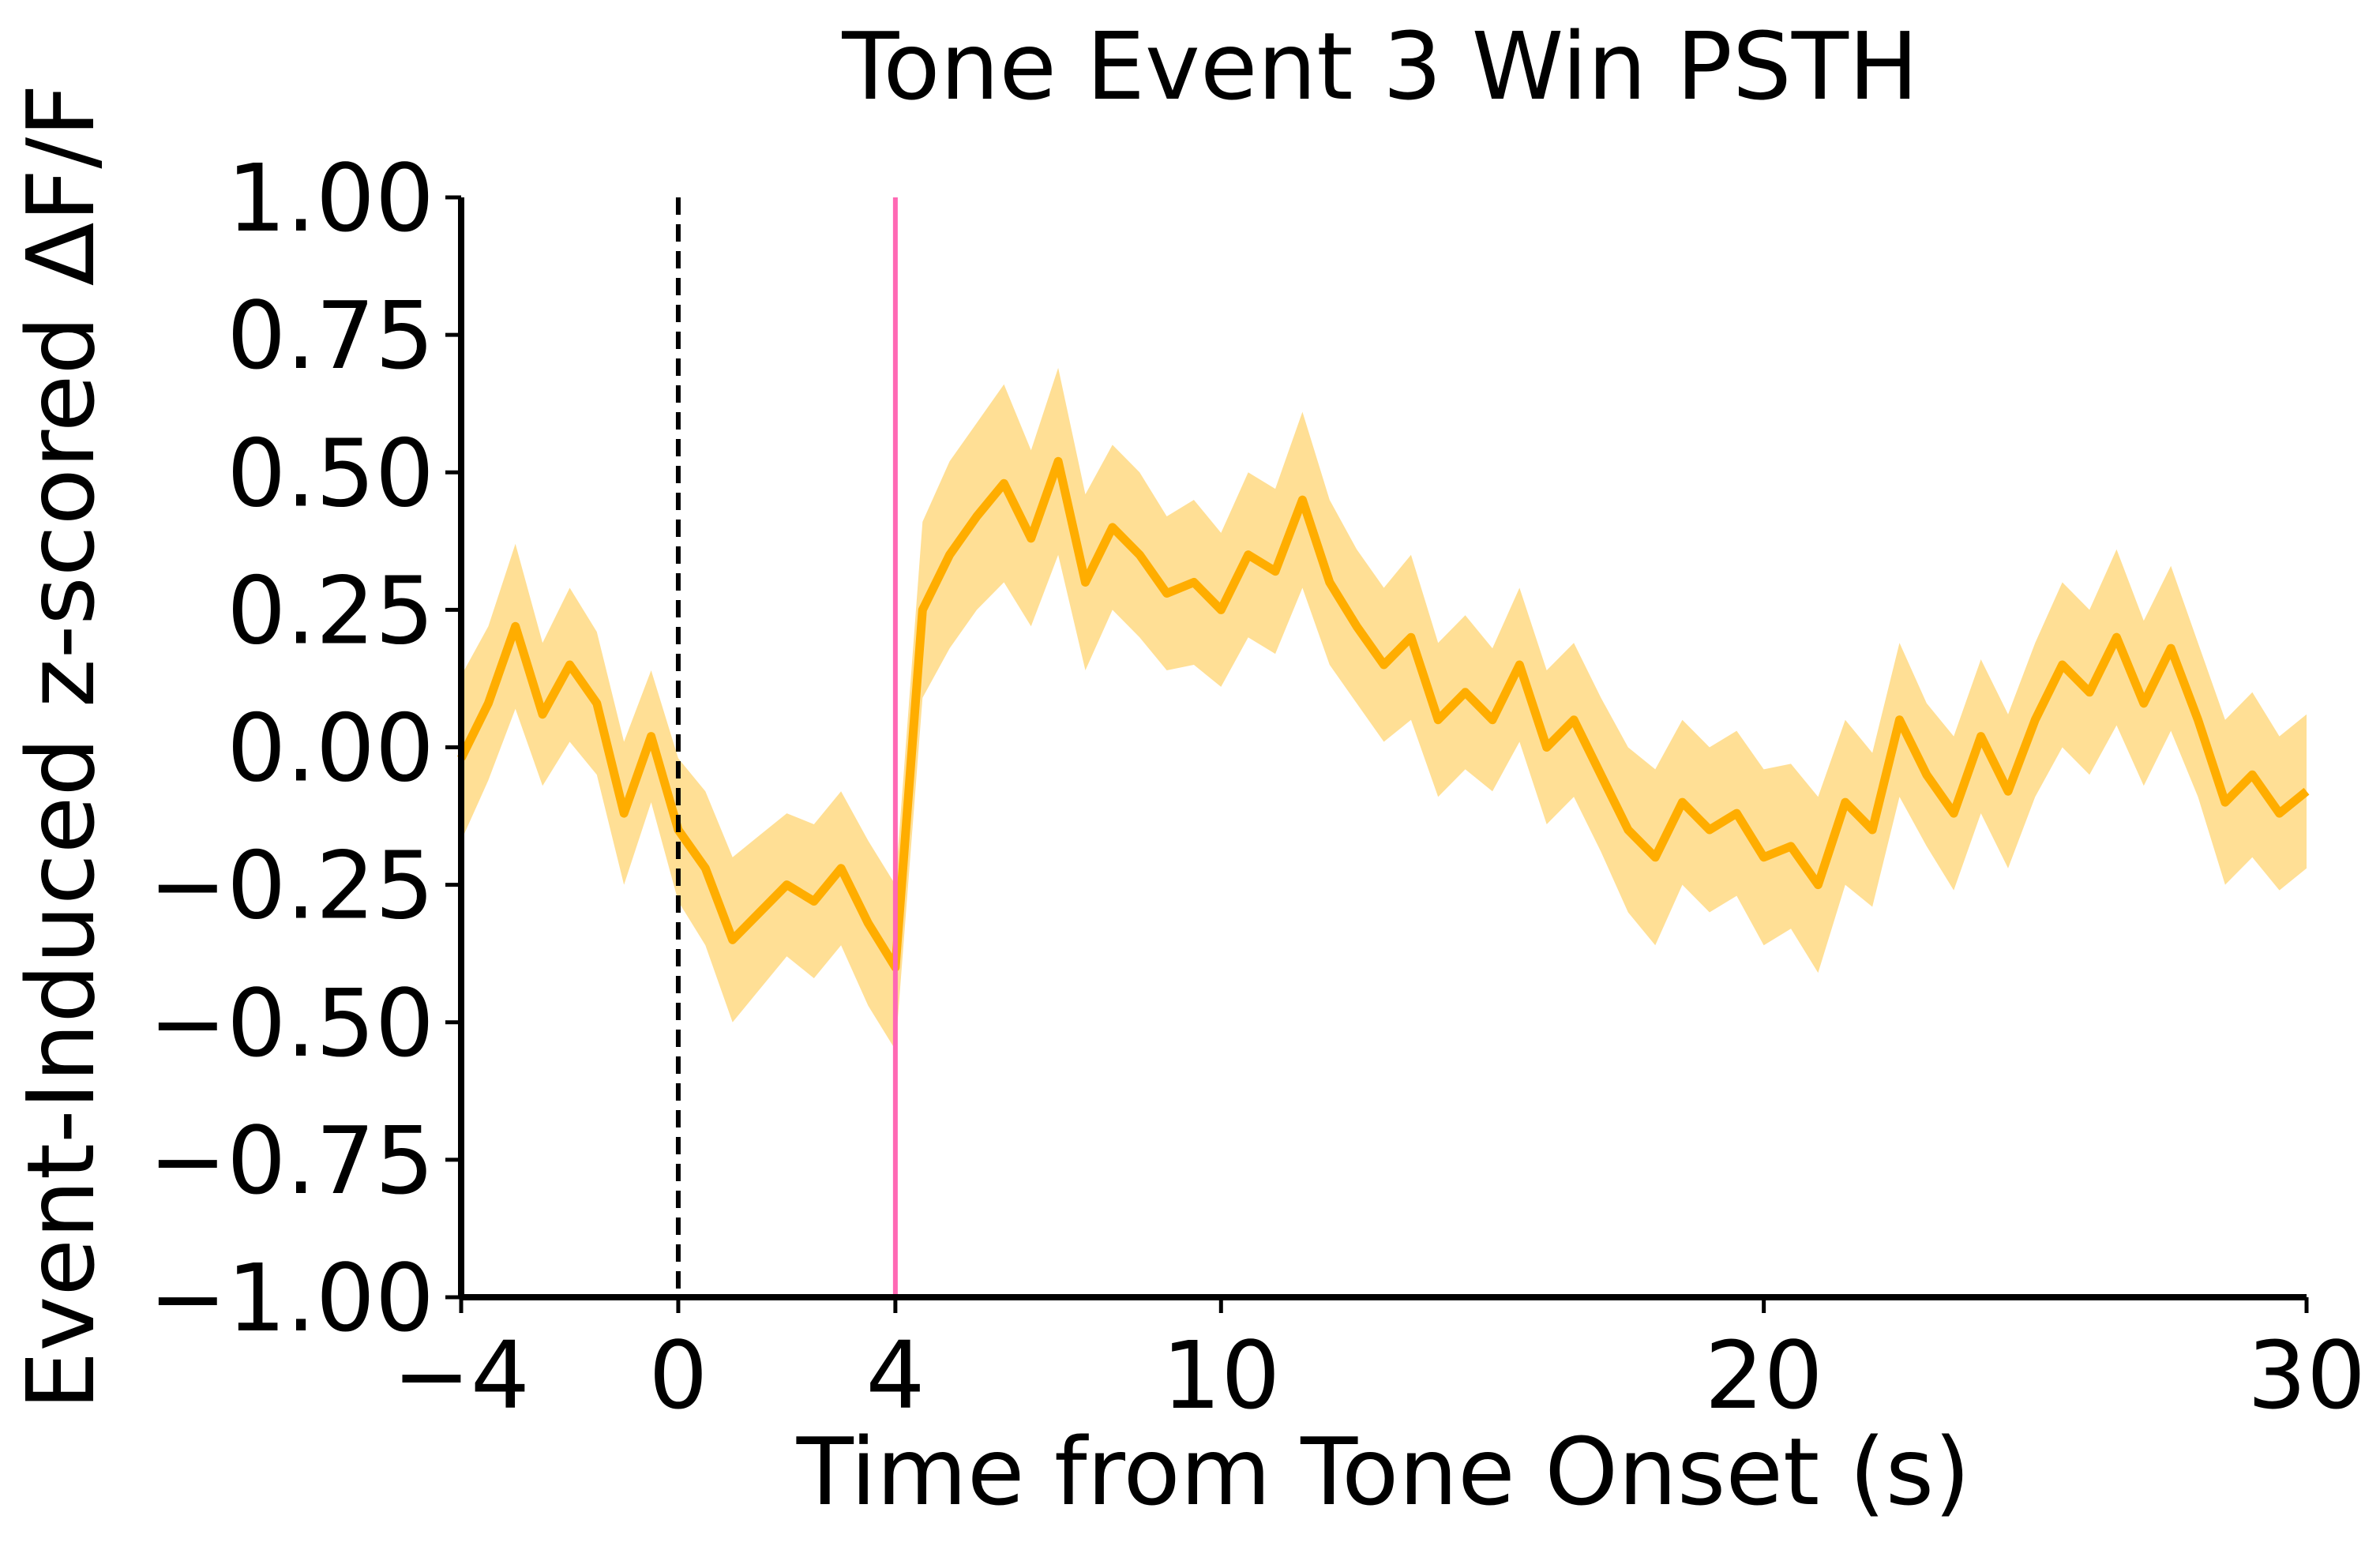 The height and width of the screenshot is (1542, 2380). What do you see at coordinates (291, 885) in the screenshot?
I see `y-tick-label: −0.25` at bounding box center [291, 885].